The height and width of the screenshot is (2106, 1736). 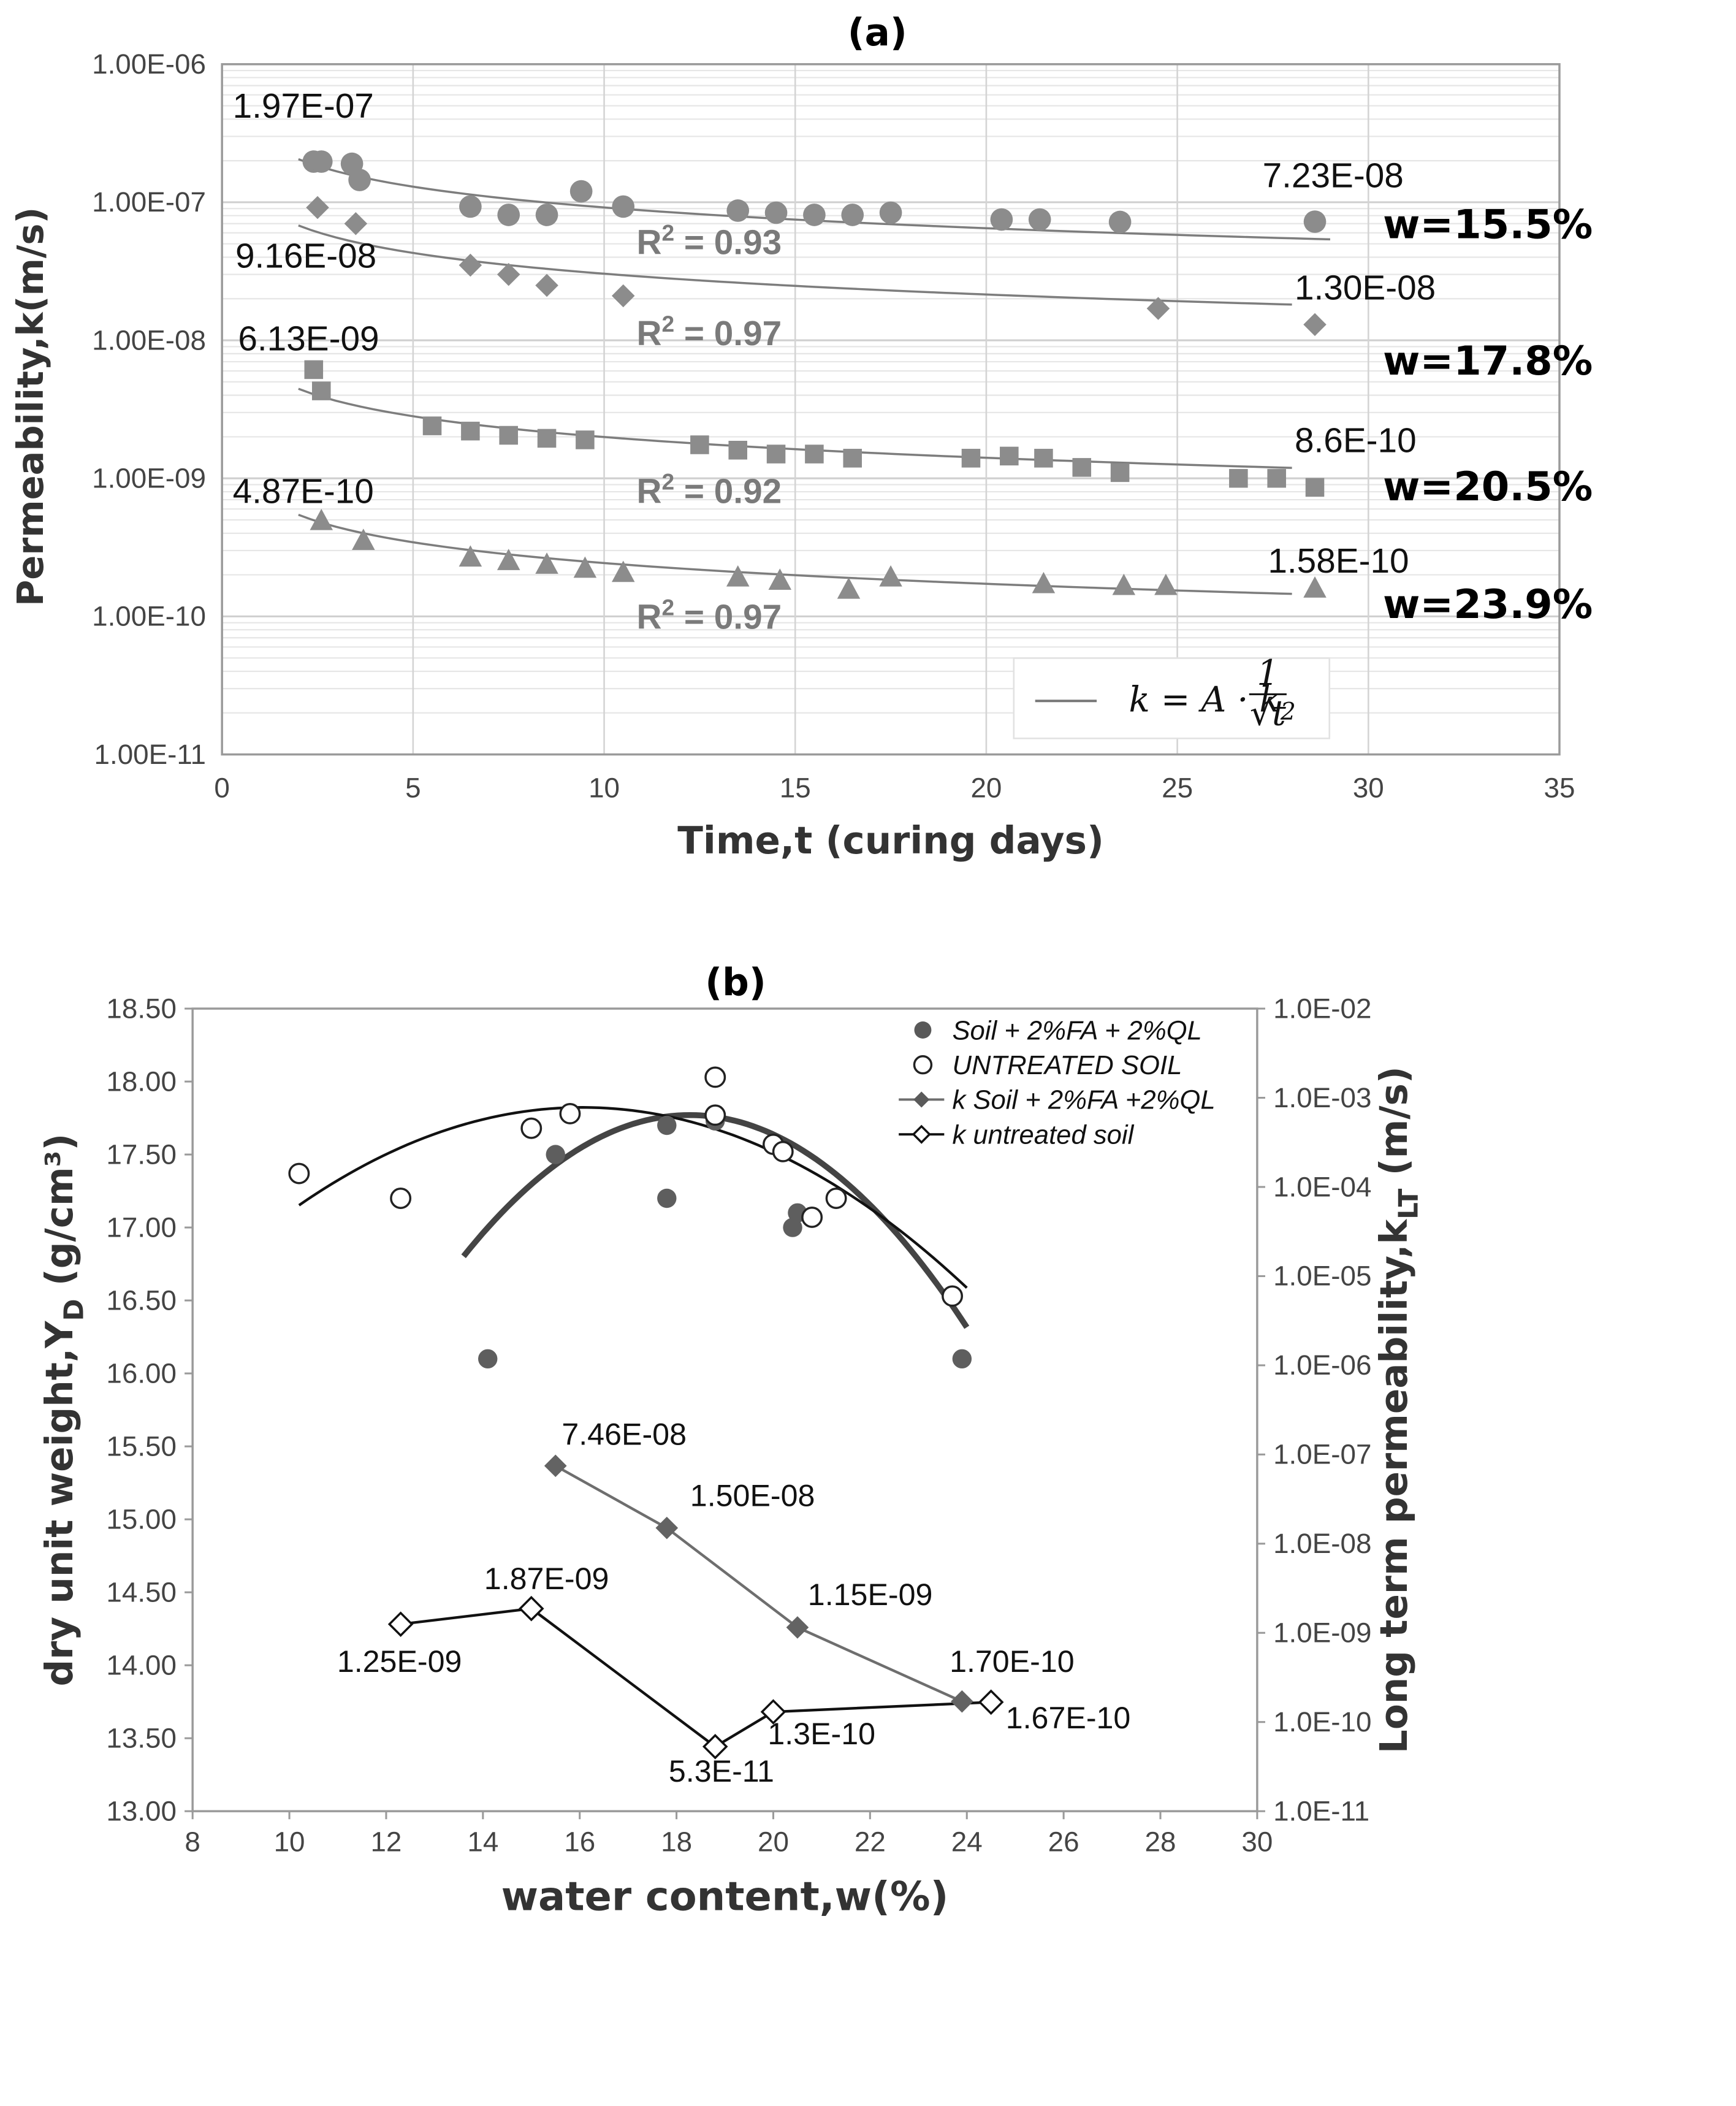 I want to click on b-k-label-untreated-4: 1.67E-10, so click(x=1068, y=1718).